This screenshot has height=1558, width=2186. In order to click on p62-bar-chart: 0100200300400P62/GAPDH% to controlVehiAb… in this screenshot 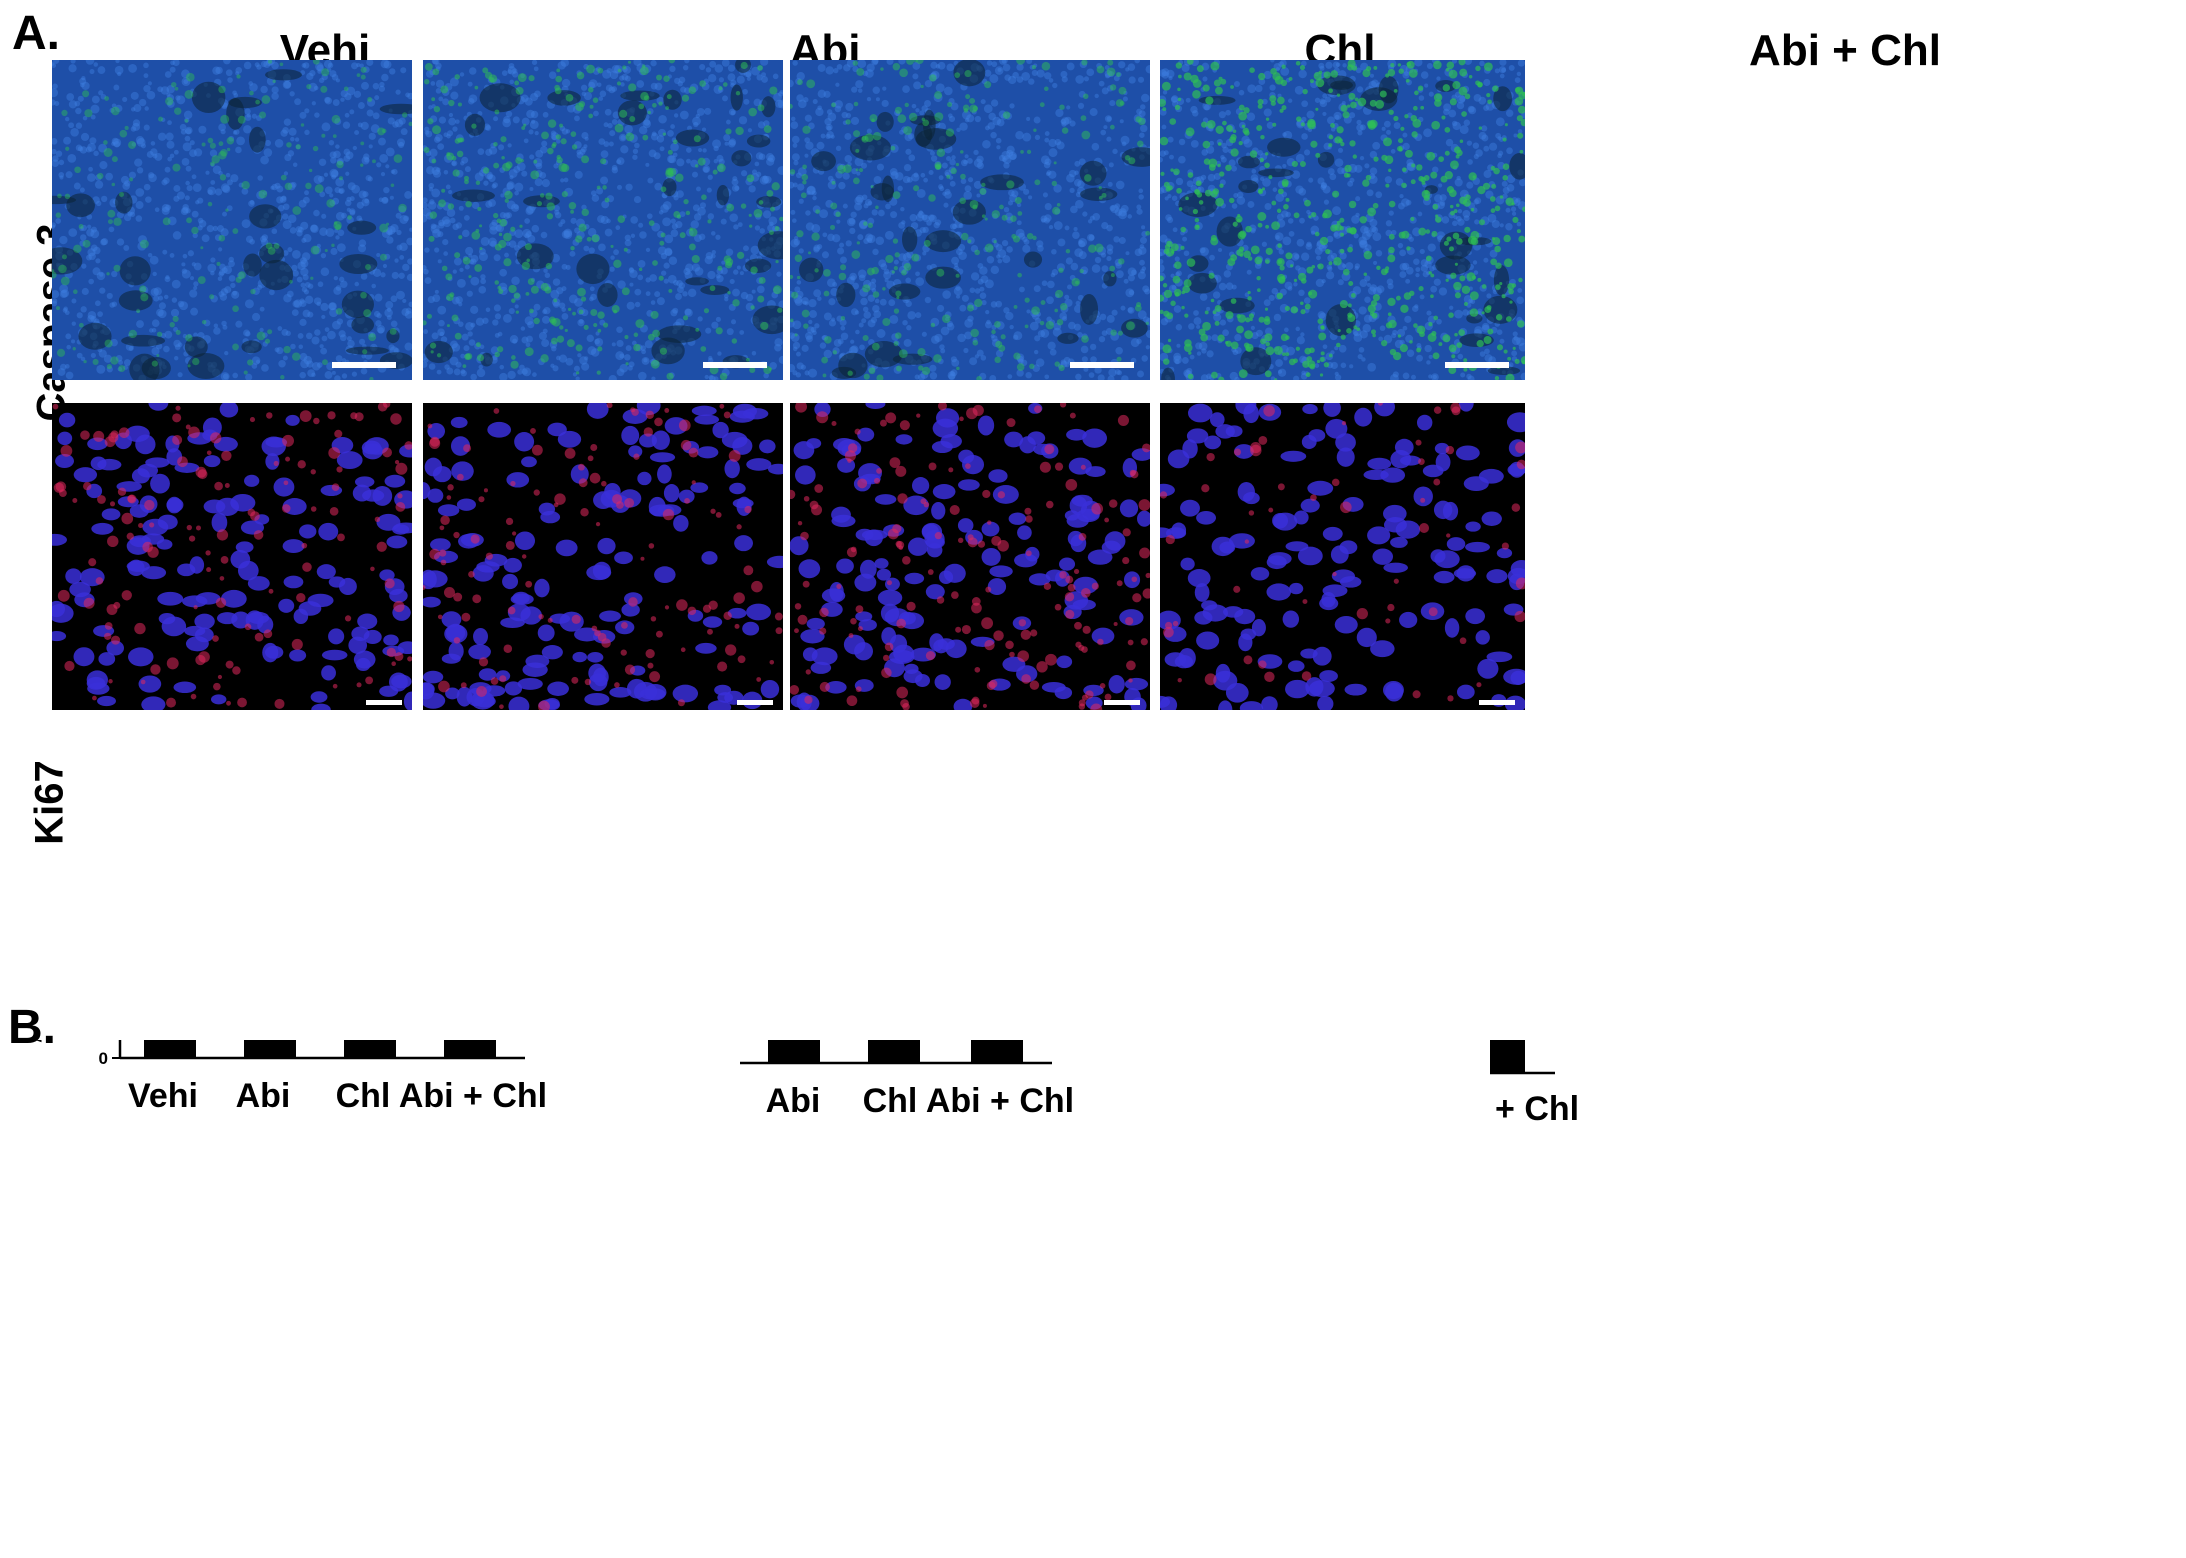, I will do `click(1838, 1296)`.